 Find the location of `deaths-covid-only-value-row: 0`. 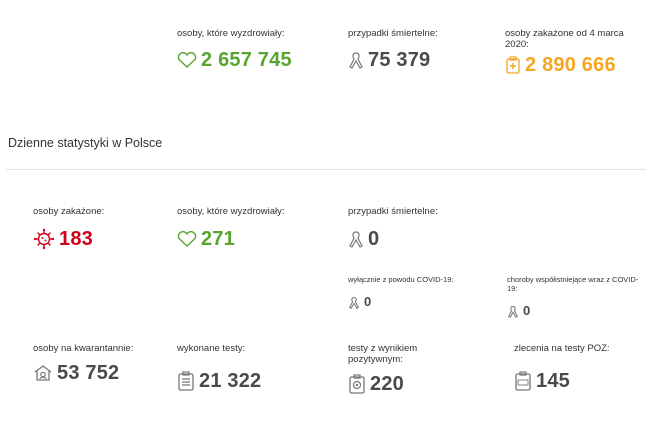

deaths-covid-only-value-row: 0 is located at coordinates (418, 302).